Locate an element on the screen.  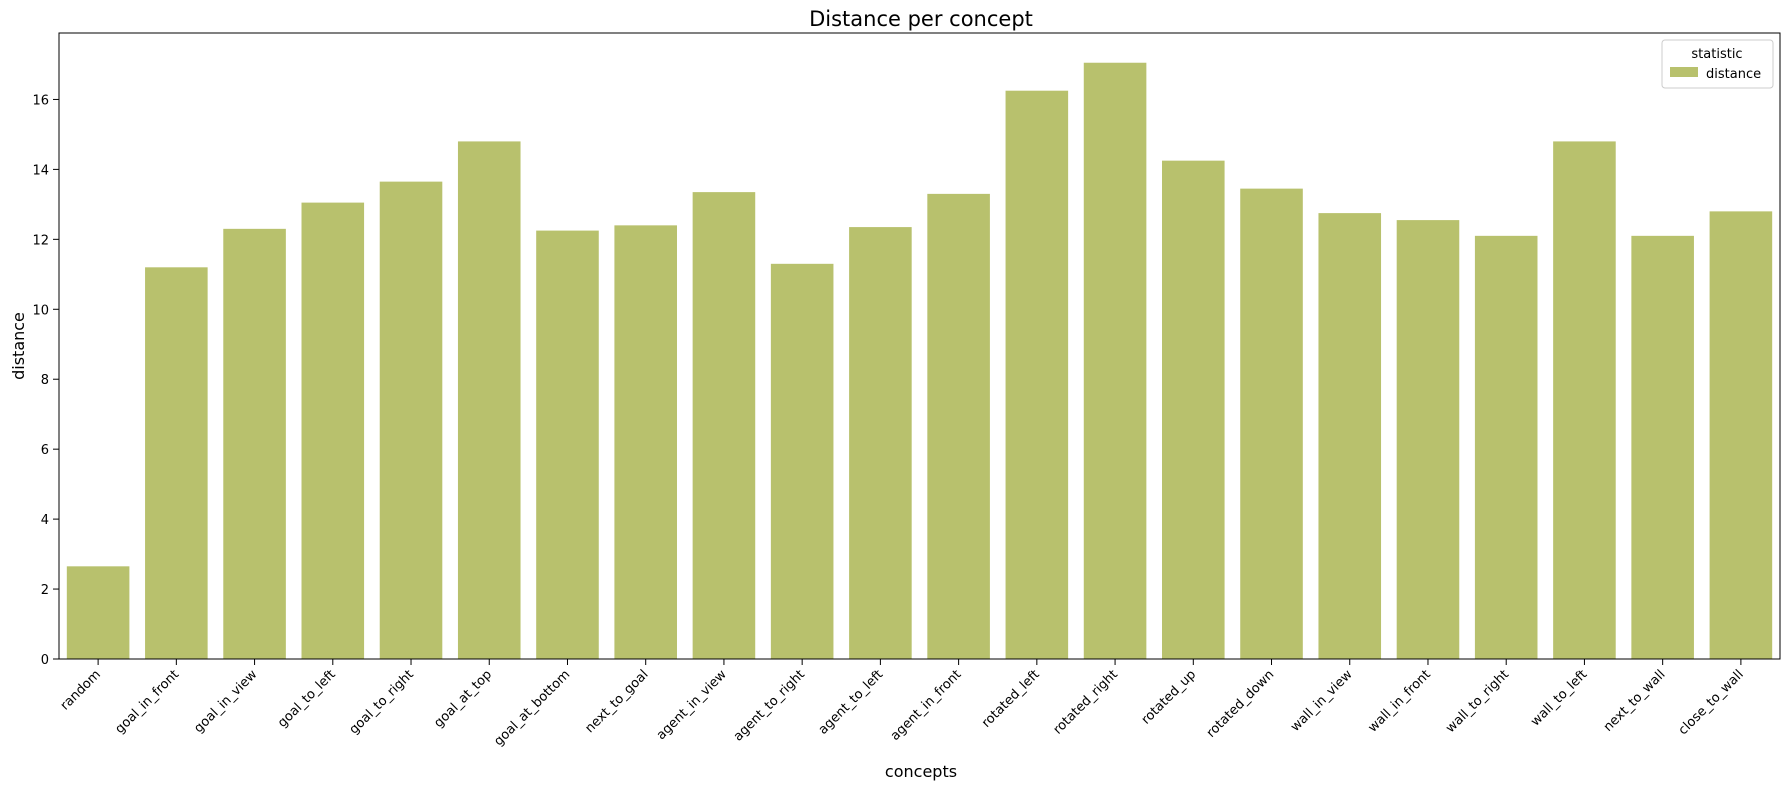
legend-title: statistic is located at coordinates (1716, 54).